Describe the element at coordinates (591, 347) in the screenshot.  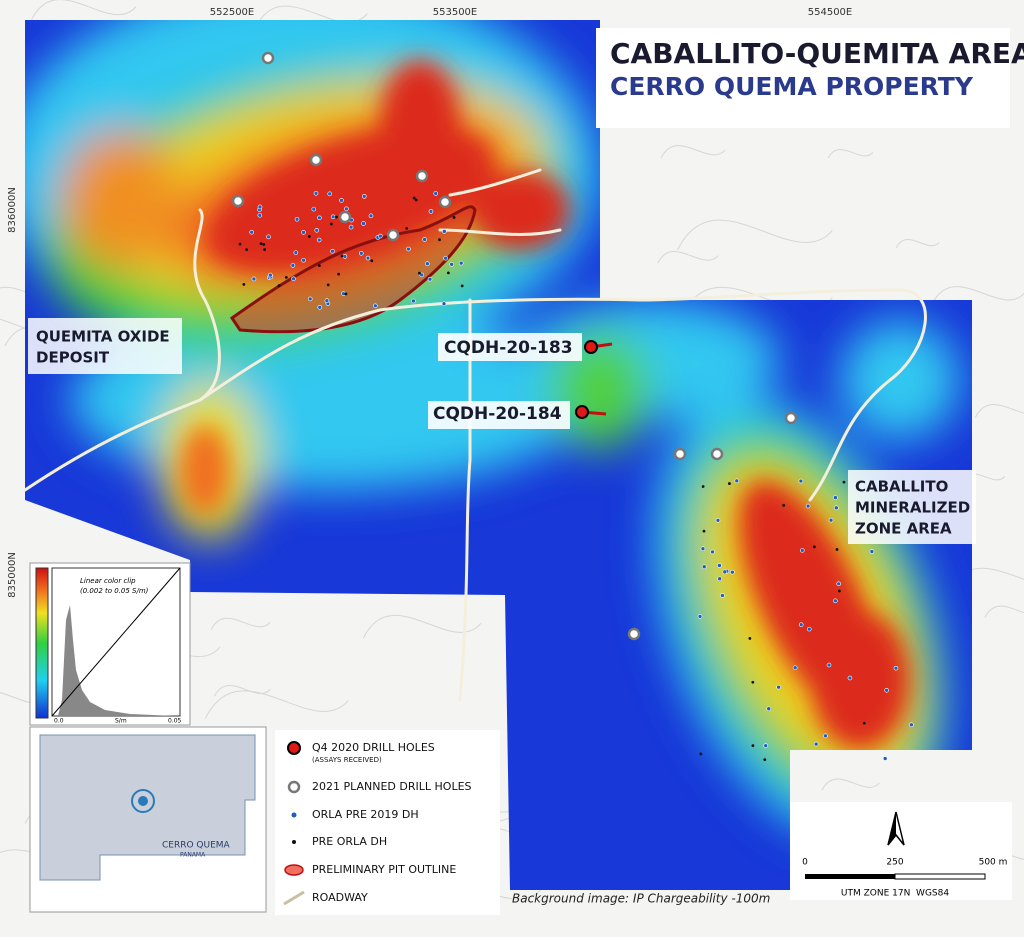
I see `q4-drill-hole` at that location.